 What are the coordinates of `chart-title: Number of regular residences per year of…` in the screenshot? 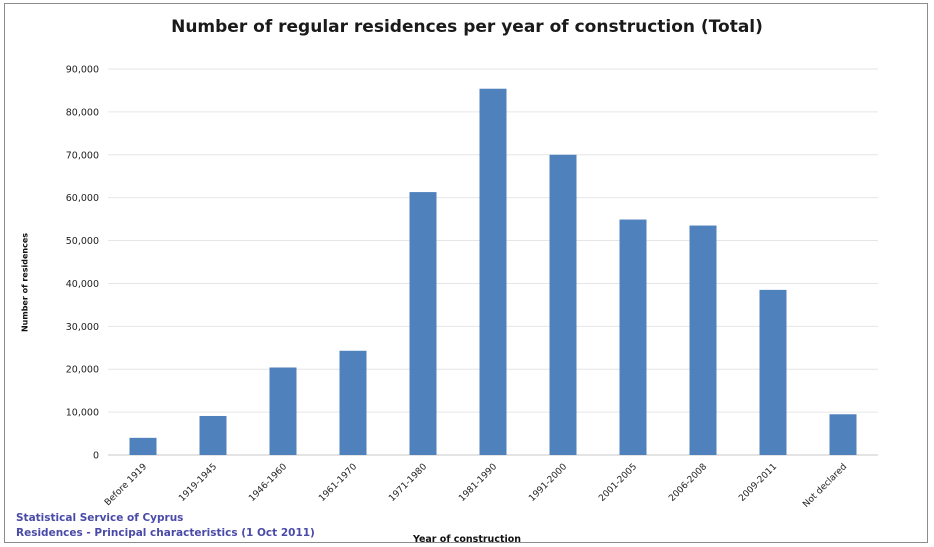 It's located at (467, 27).